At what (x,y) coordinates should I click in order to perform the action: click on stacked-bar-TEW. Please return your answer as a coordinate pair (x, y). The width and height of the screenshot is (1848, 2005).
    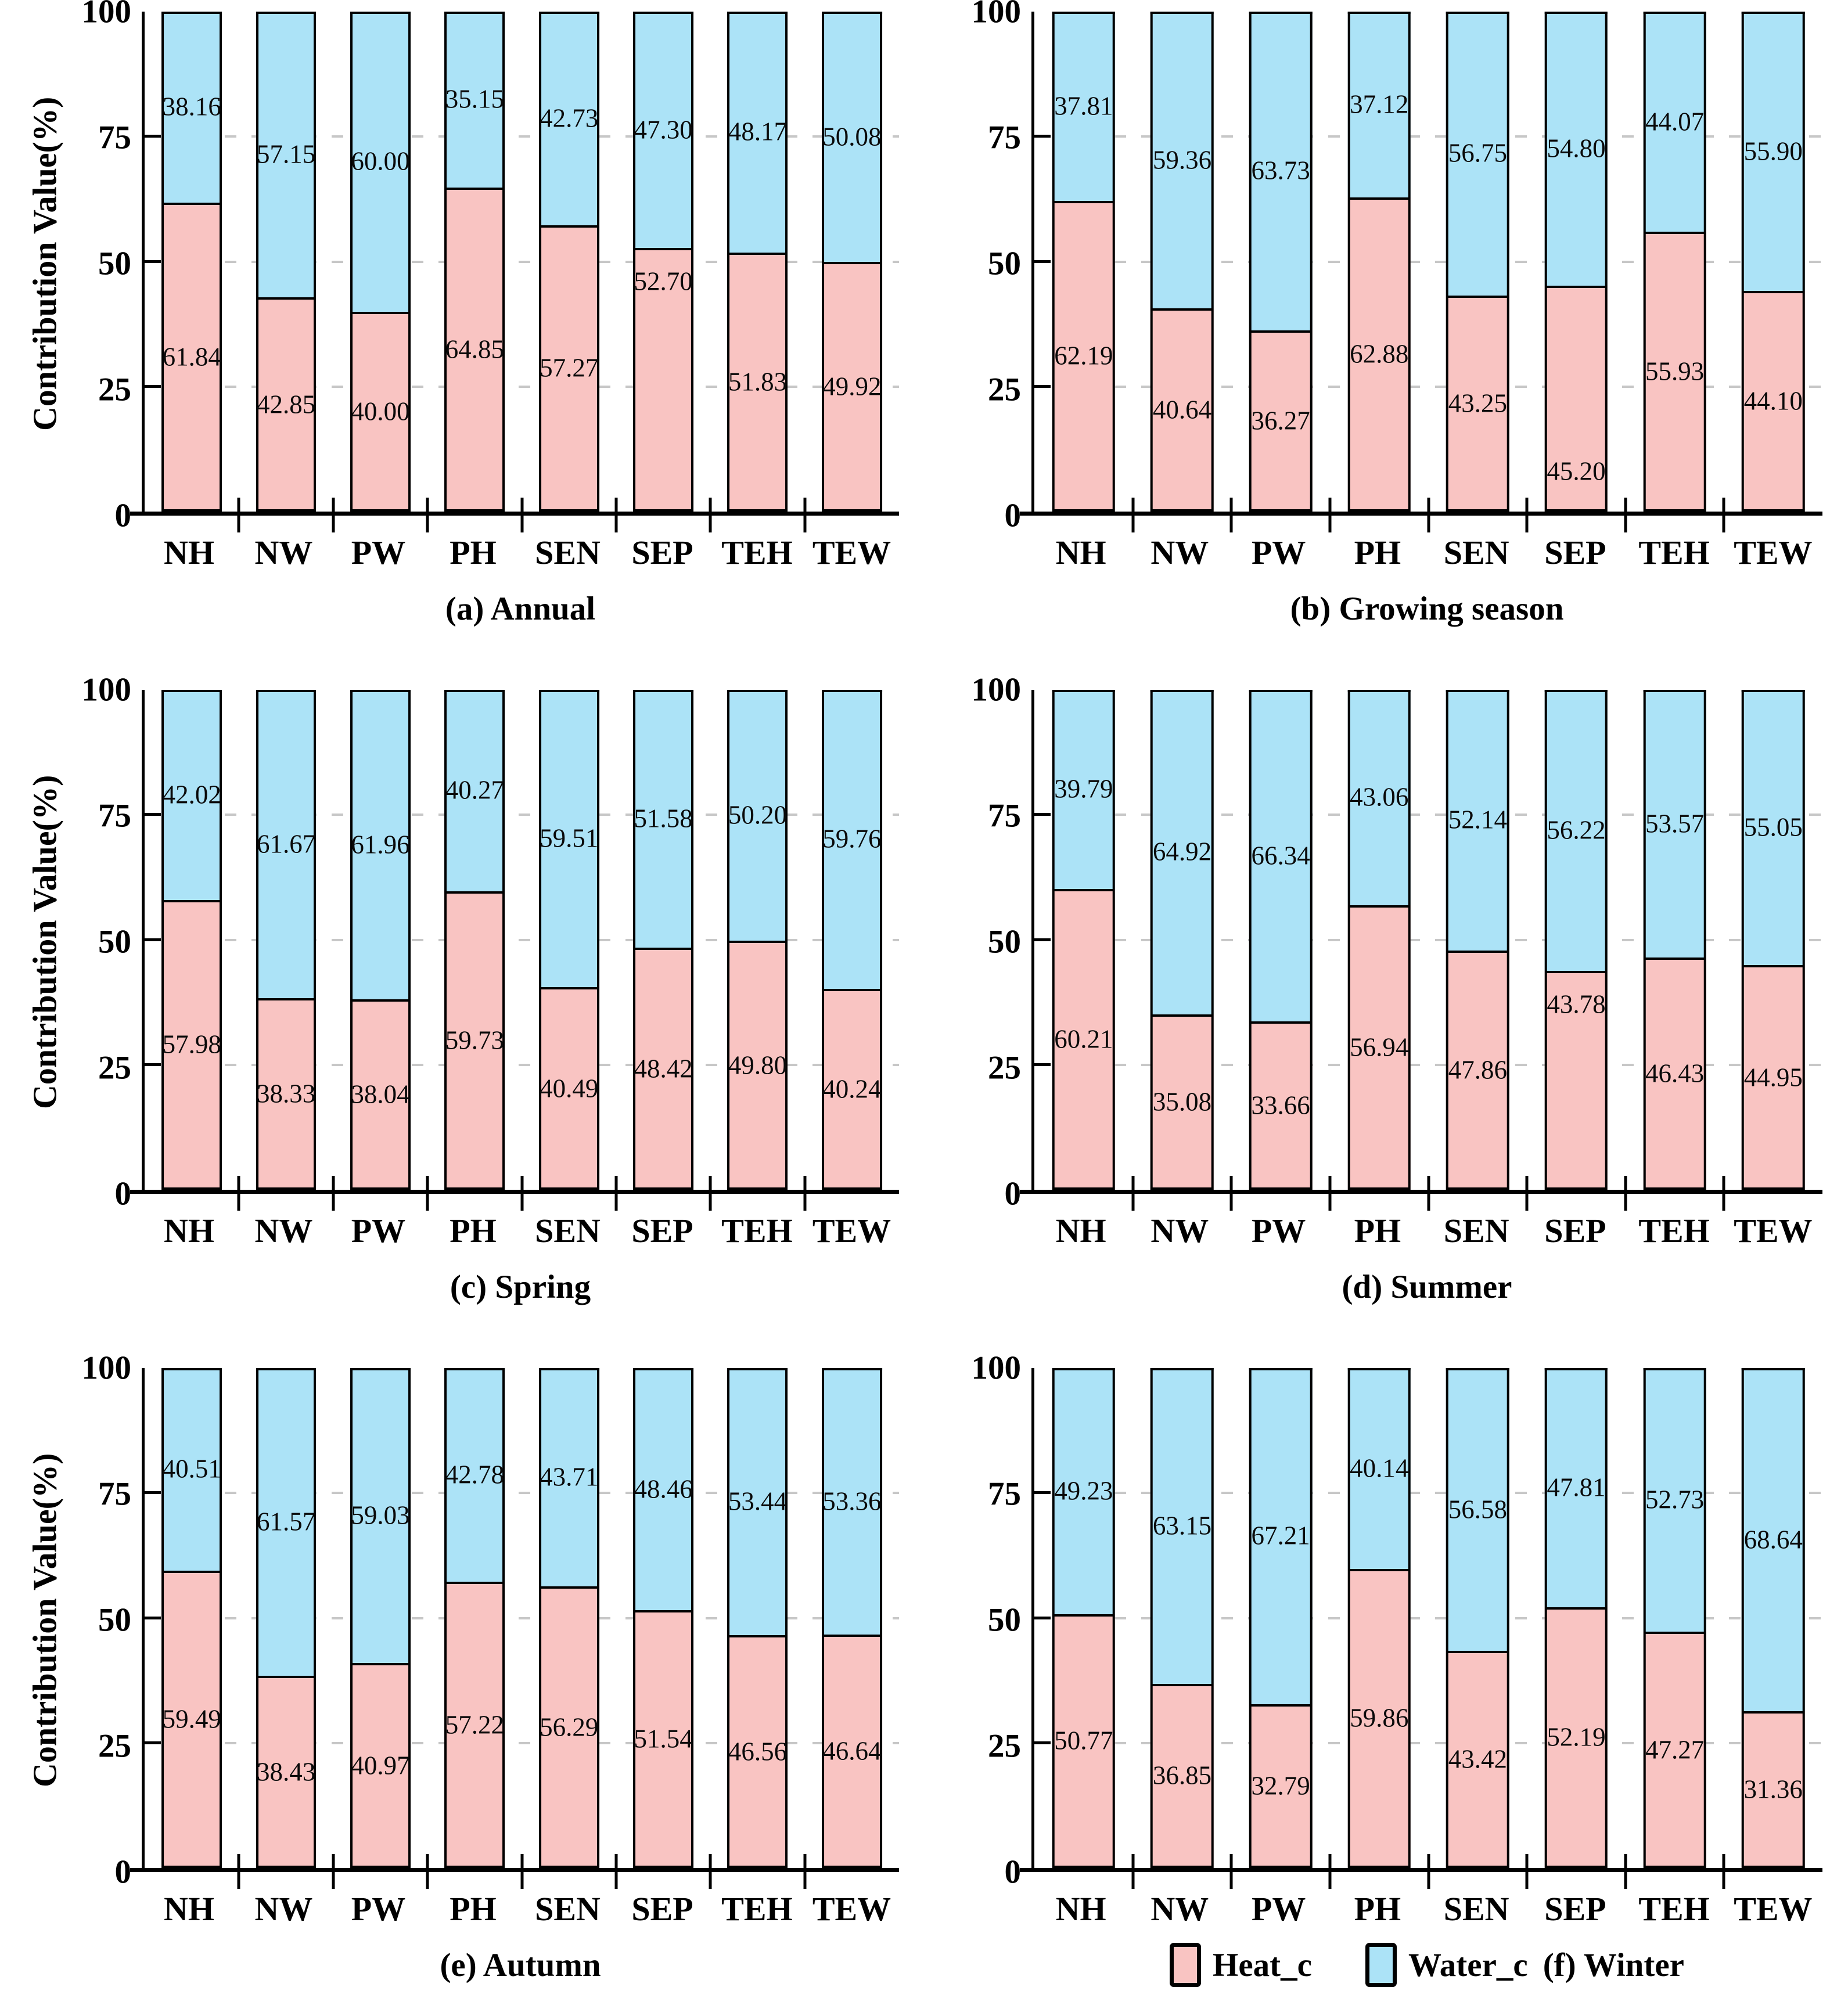
    Looking at the image, I should click on (851, 940).